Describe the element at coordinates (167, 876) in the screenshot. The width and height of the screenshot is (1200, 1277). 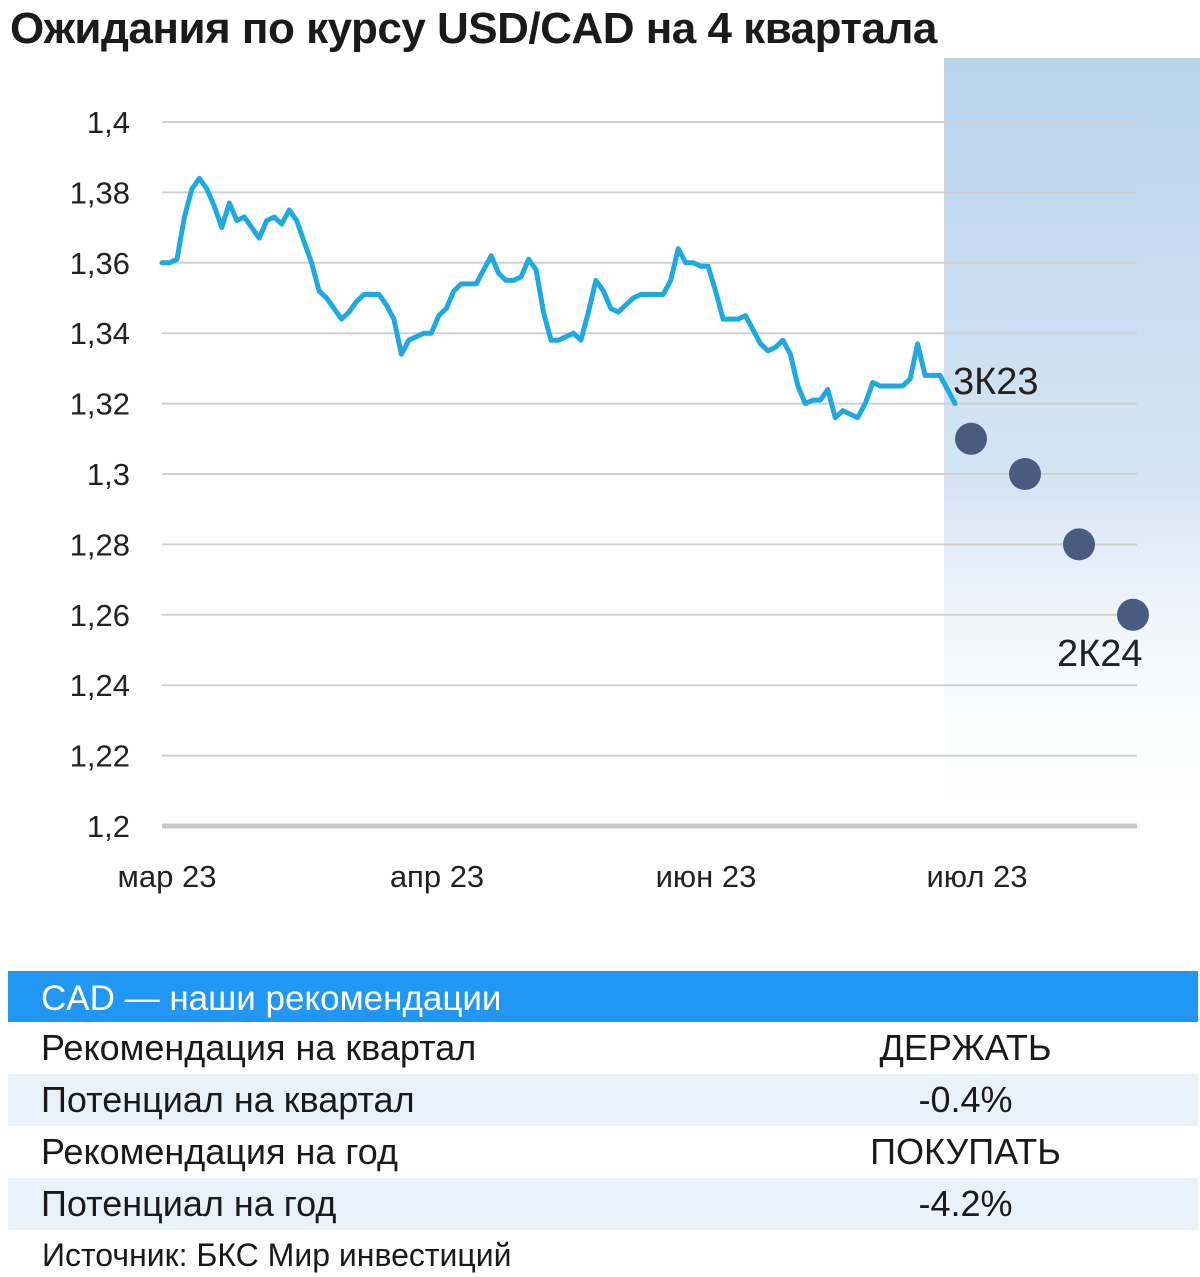
I see `x-tick-label: мар 23` at that location.